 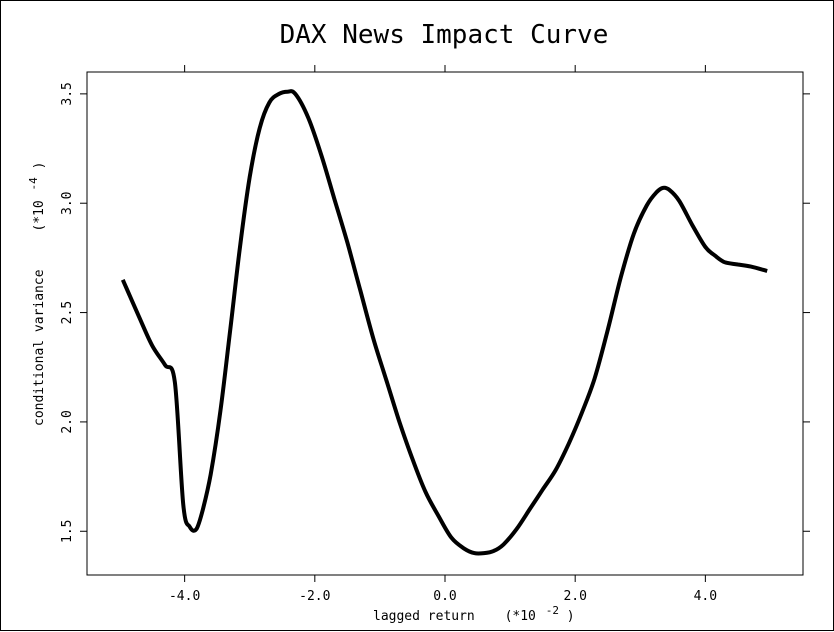 I want to click on y-axis-scale-exponent: -4, so click(x=33, y=184).